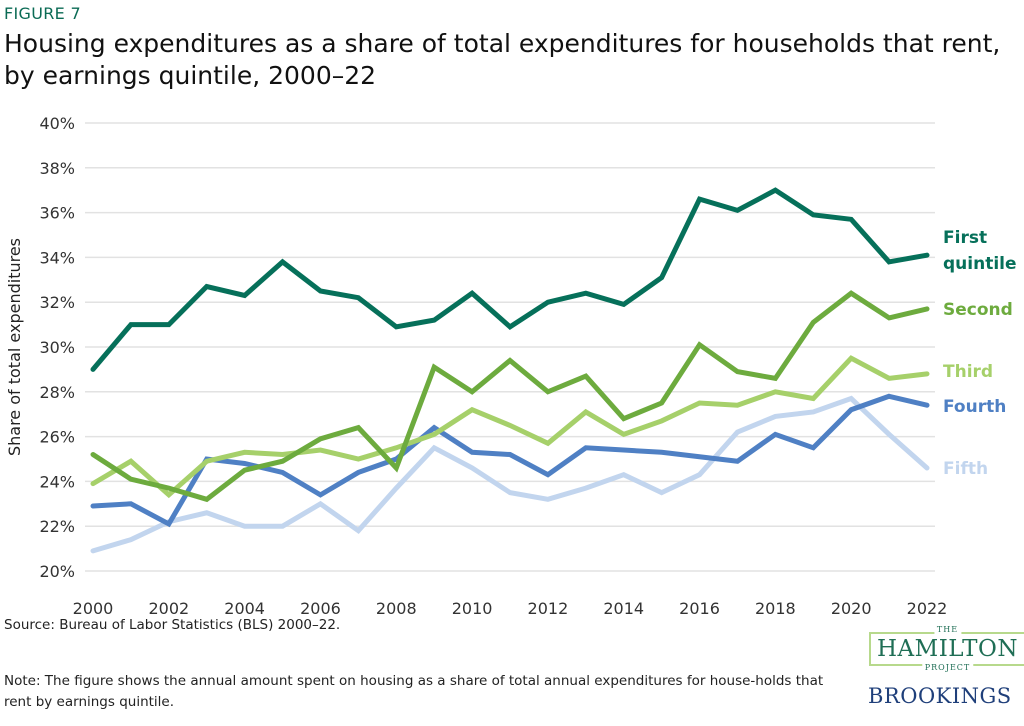 The width and height of the screenshot is (1024, 726). I want to click on series-label: Fifth, so click(965, 469).